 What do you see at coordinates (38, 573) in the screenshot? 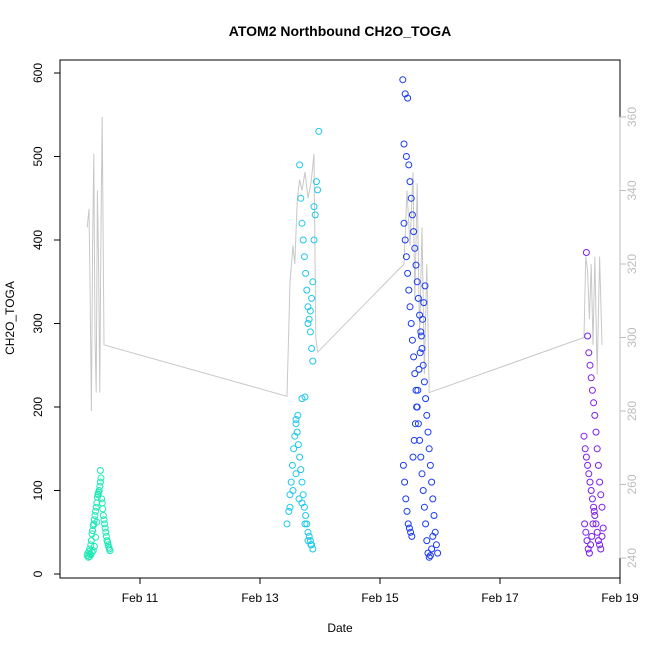
I see `y-tick-label: 0` at bounding box center [38, 573].